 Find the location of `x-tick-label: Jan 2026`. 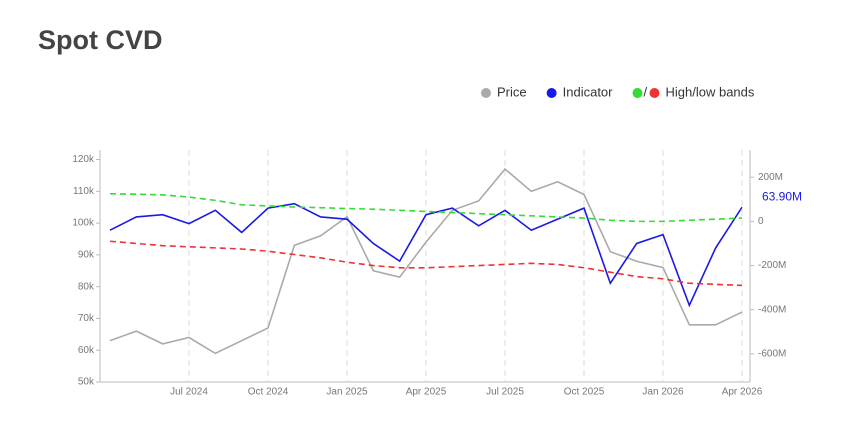

x-tick-label: Jan 2026 is located at coordinates (663, 392).